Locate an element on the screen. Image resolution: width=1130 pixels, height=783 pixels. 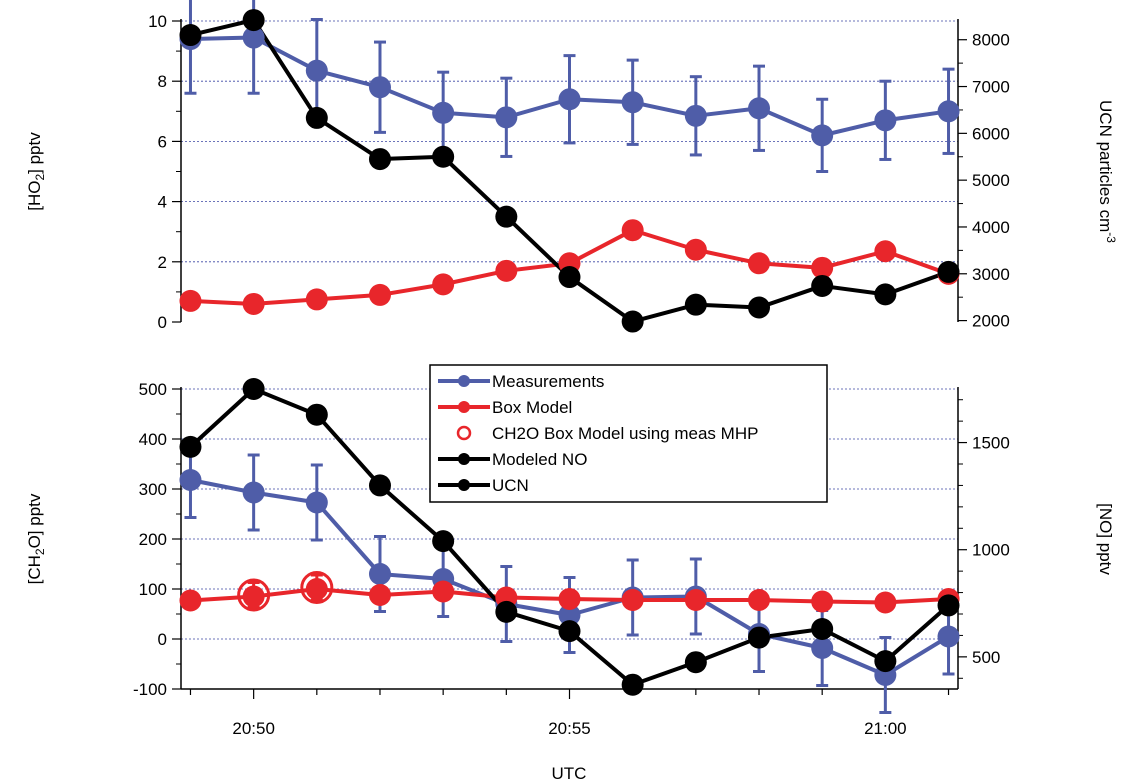
left-tick-label: 100 is located at coordinates (153, 589).